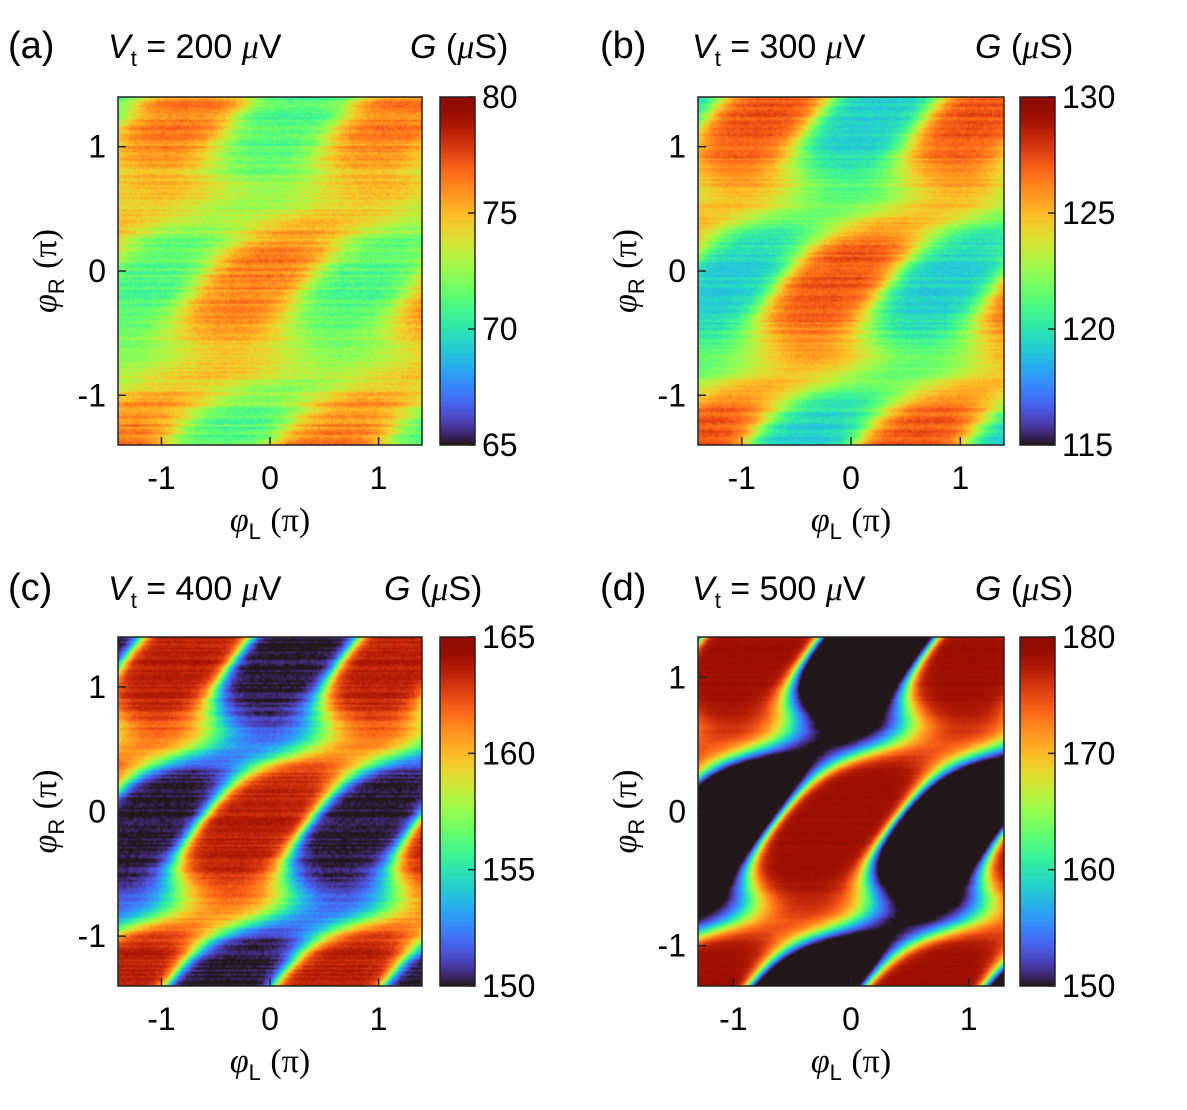 Image resolution: width=1187 pixels, height=1110 pixels. I want to click on colorbar-tick-label: 75, so click(500, 213).